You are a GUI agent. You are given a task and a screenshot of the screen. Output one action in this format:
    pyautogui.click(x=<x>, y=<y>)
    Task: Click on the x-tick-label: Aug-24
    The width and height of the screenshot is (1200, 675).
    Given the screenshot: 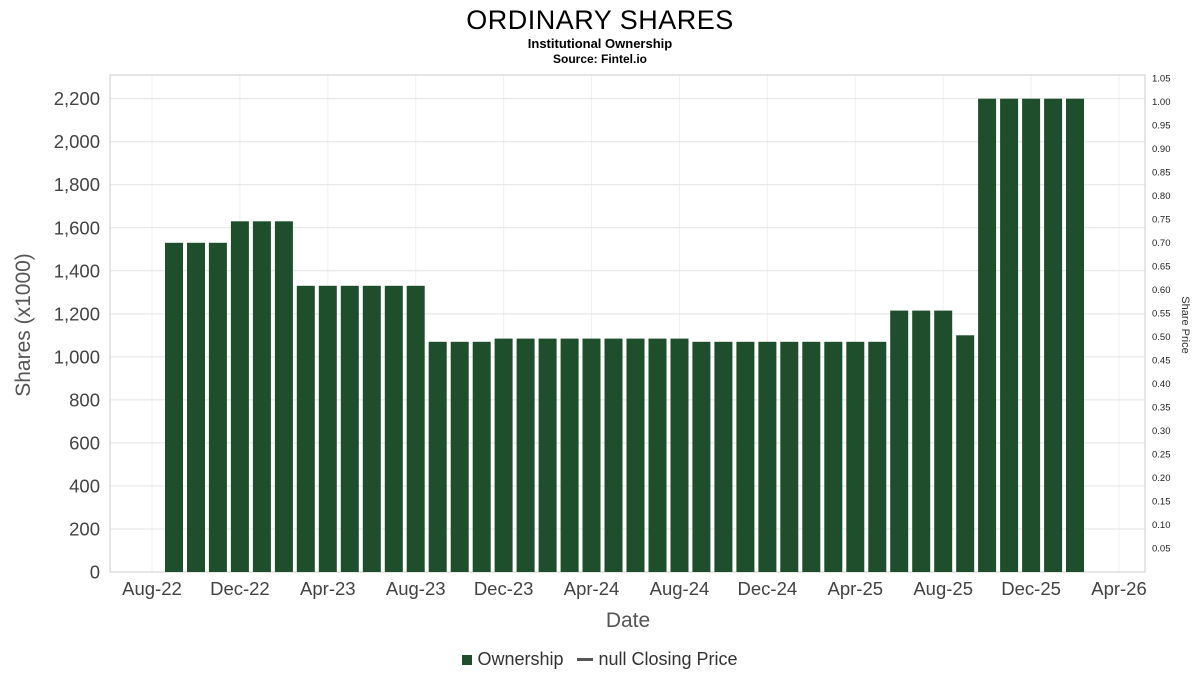 What is the action you would take?
    pyautogui.click(x=680, y=588)
    